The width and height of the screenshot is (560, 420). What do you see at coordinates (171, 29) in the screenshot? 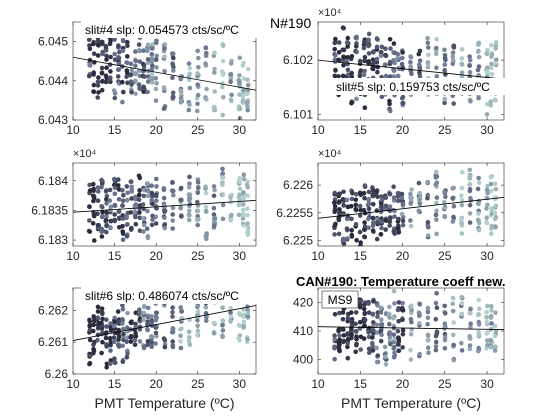
I see `annotation-box` at bounding box center [171, 29].